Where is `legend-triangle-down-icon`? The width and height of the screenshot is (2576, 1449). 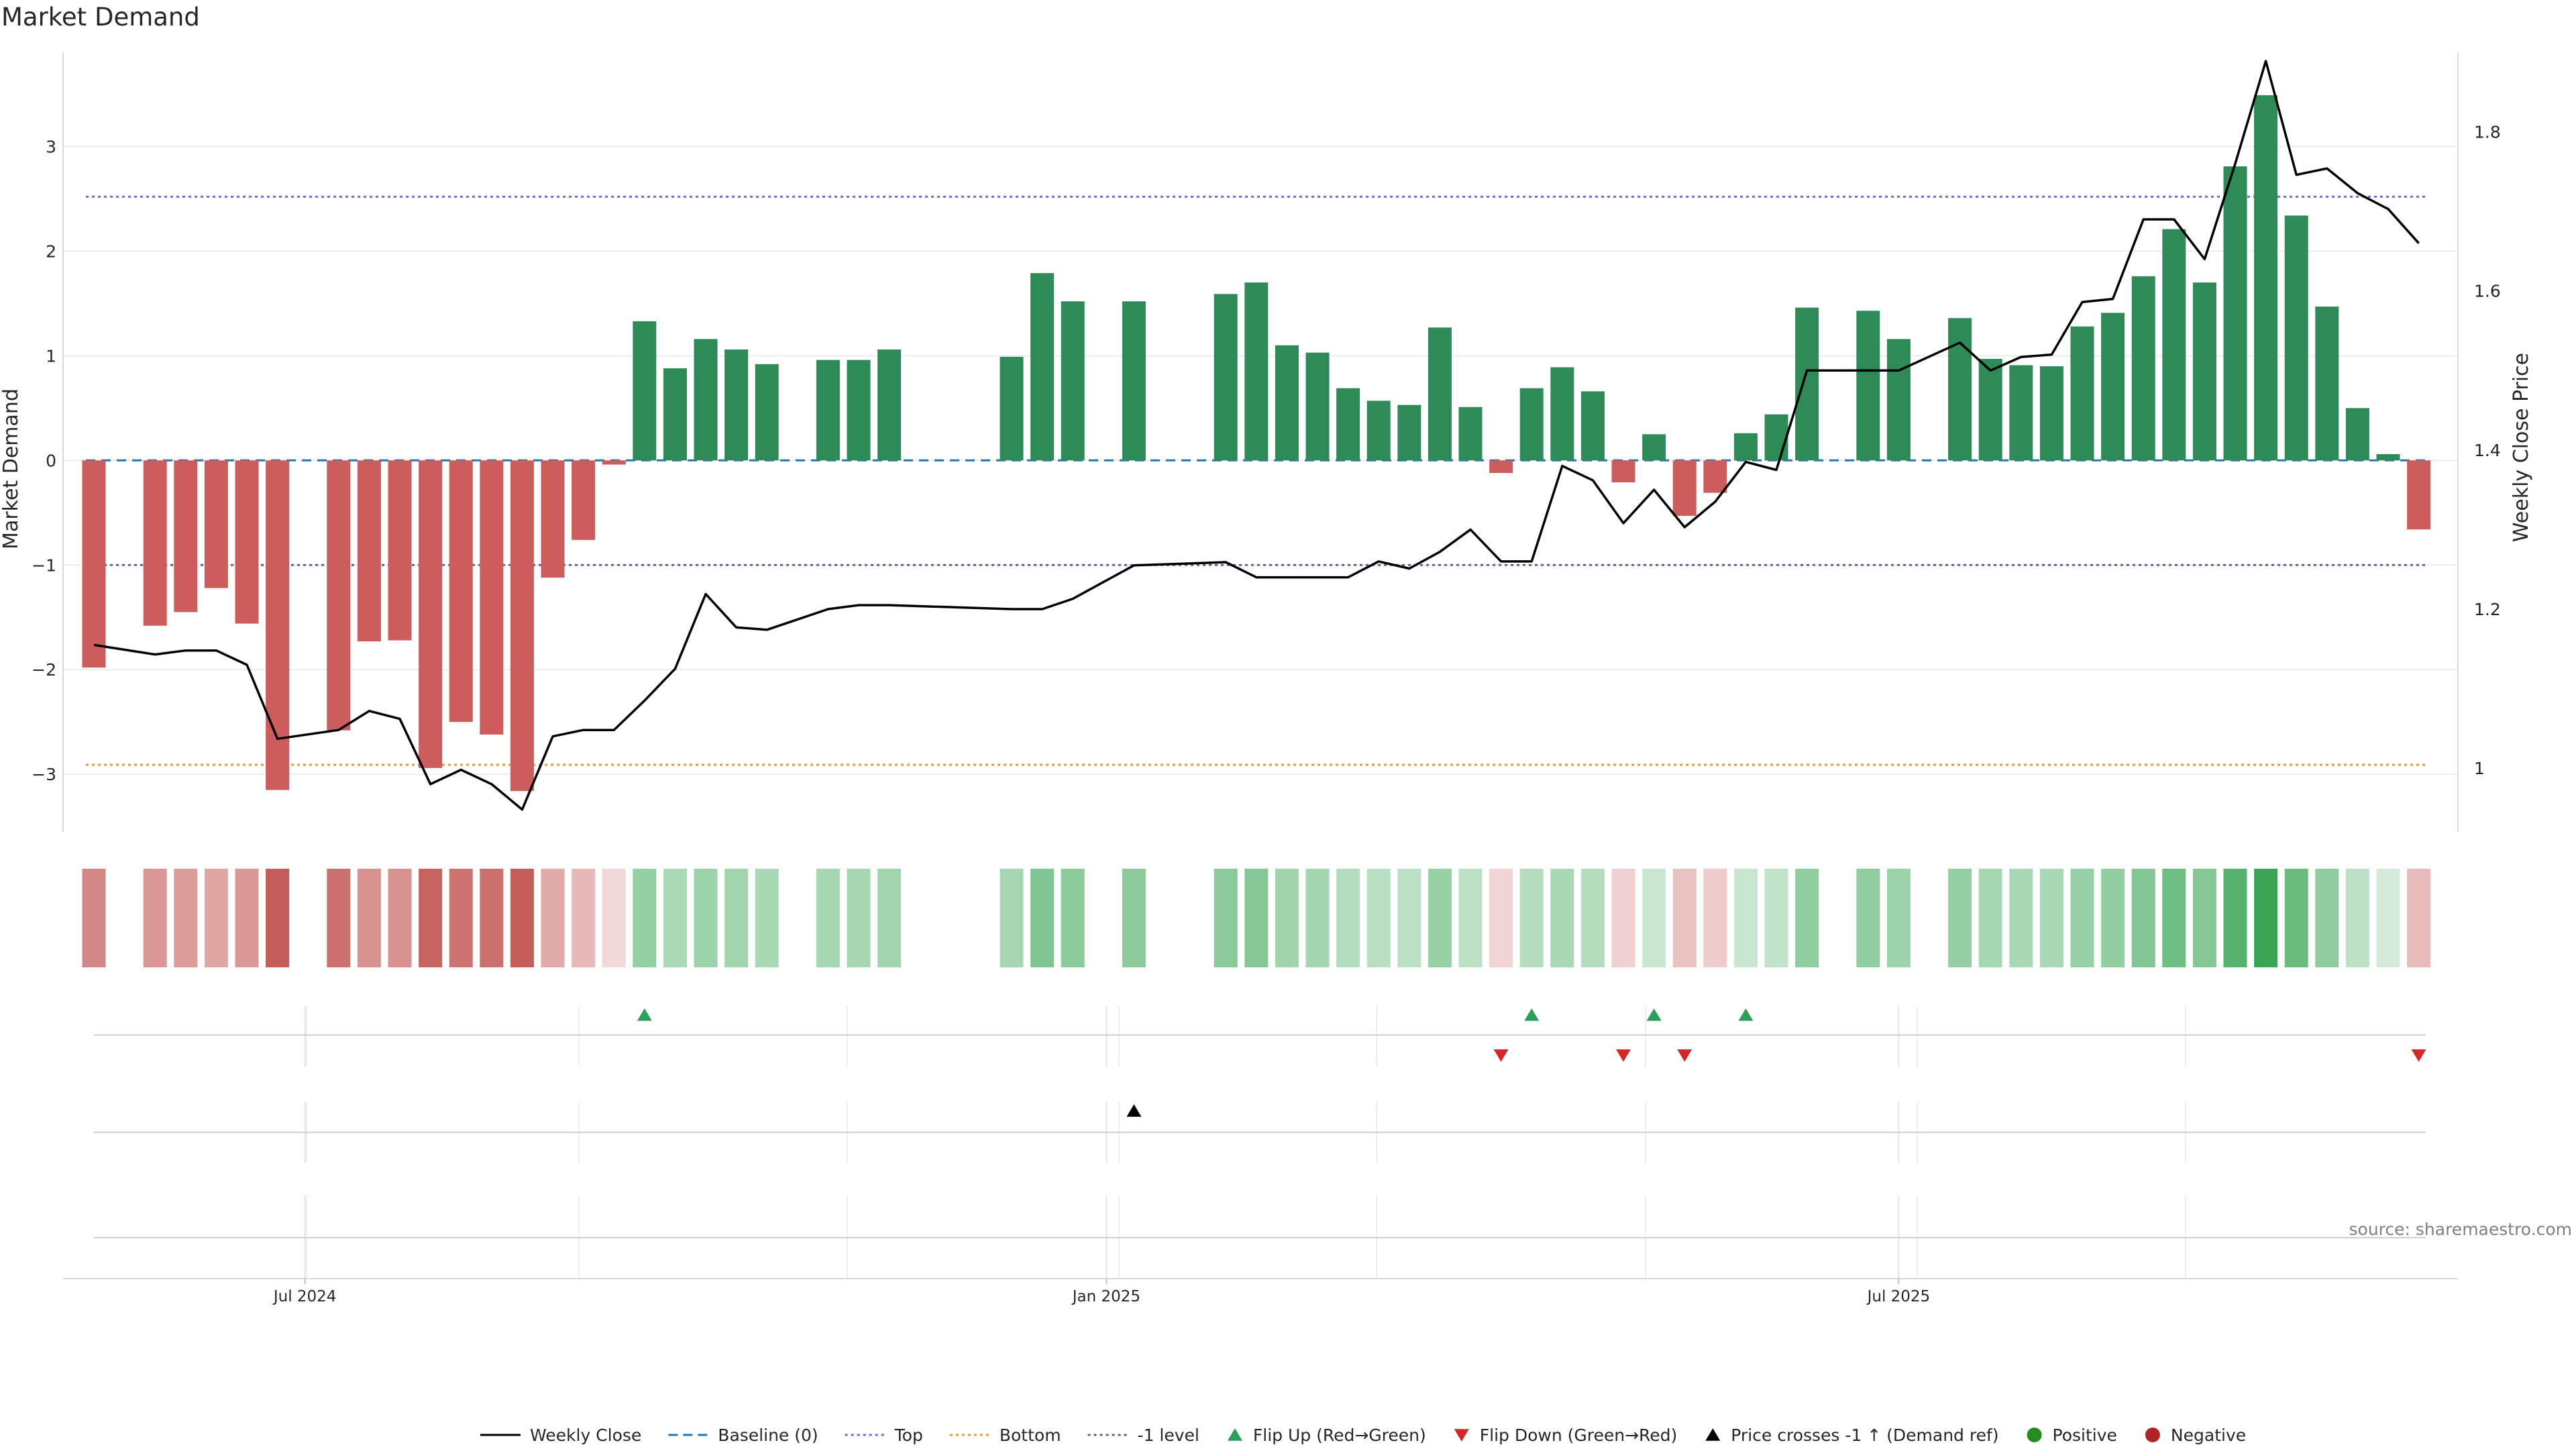 legend-triangle-down-icon is located at coordinates (1461, 1435).